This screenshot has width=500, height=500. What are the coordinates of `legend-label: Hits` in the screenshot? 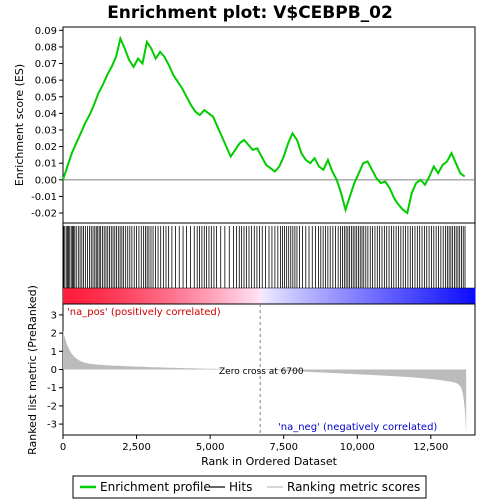 It's located at (240, 487).